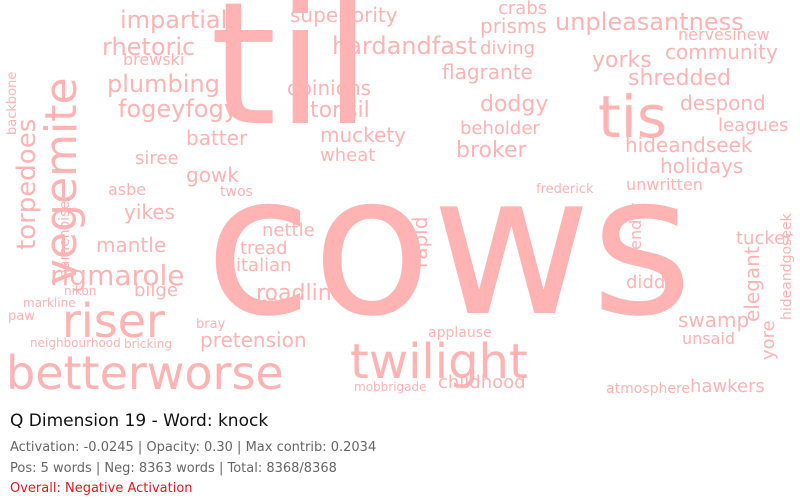  What do you see at coordinates (174, 20) in the screenshot?
I see `cloud-word: impartial` at bounding box center [174, 20].